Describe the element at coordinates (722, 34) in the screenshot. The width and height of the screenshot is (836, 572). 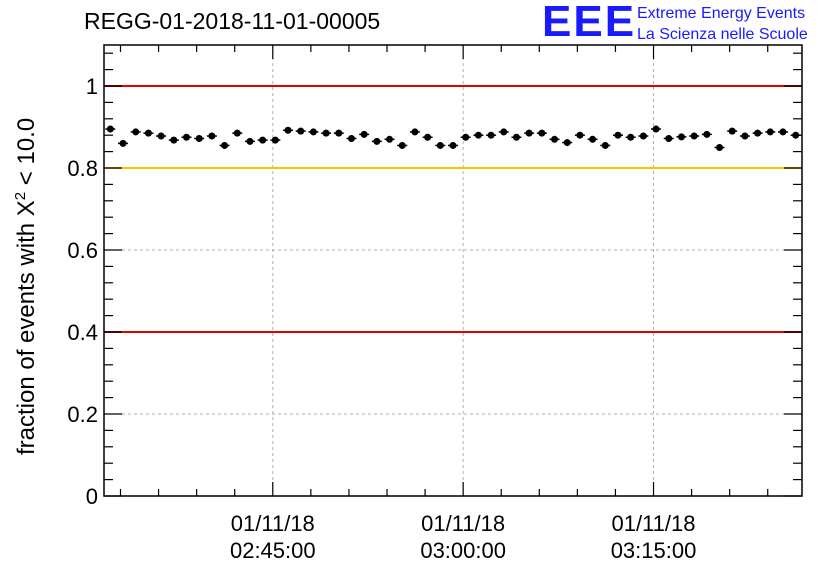
I see `logo-line-2: La Scienza nelle Scuole` at that location.